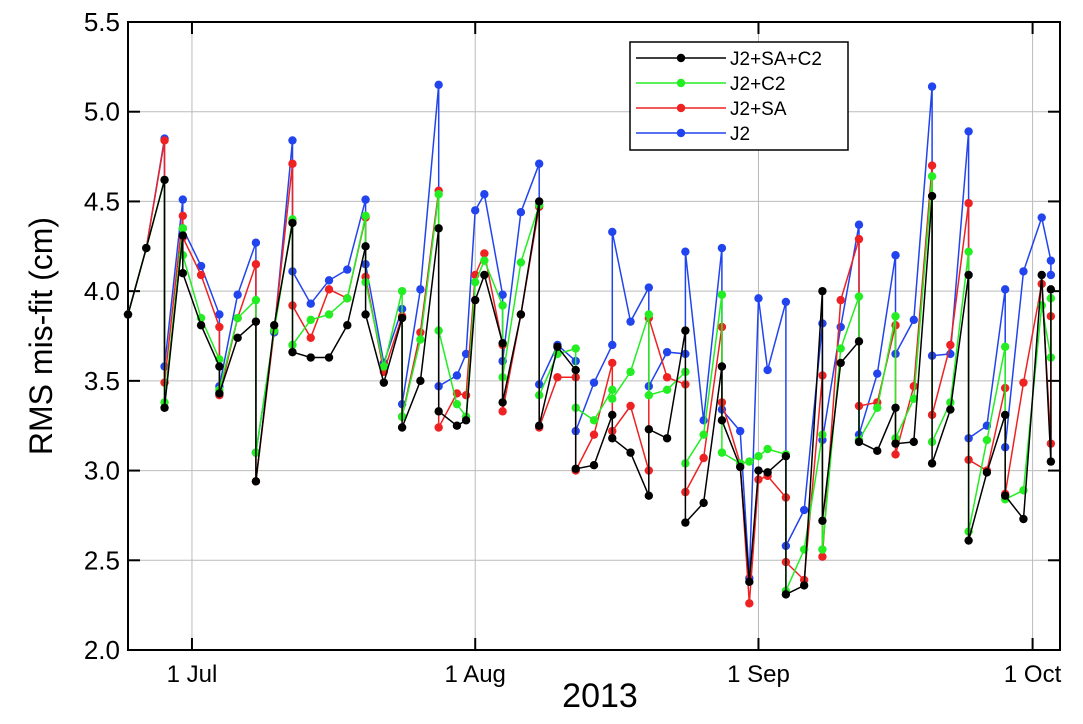  Describe the element at coordinates (102, 22) in the screenshot. I see `y-tick-label: 5.5` at that location.